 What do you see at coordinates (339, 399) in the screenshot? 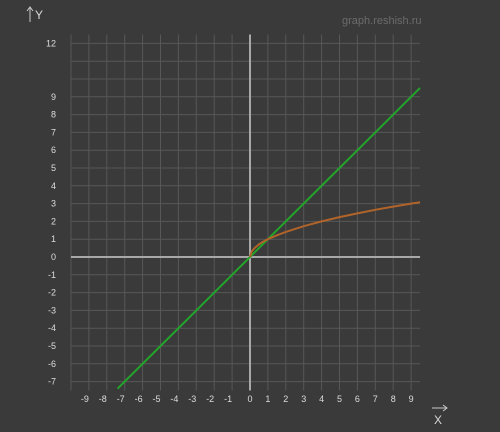
I see `x-tick-label: 5` at bounding box center [339, 399].